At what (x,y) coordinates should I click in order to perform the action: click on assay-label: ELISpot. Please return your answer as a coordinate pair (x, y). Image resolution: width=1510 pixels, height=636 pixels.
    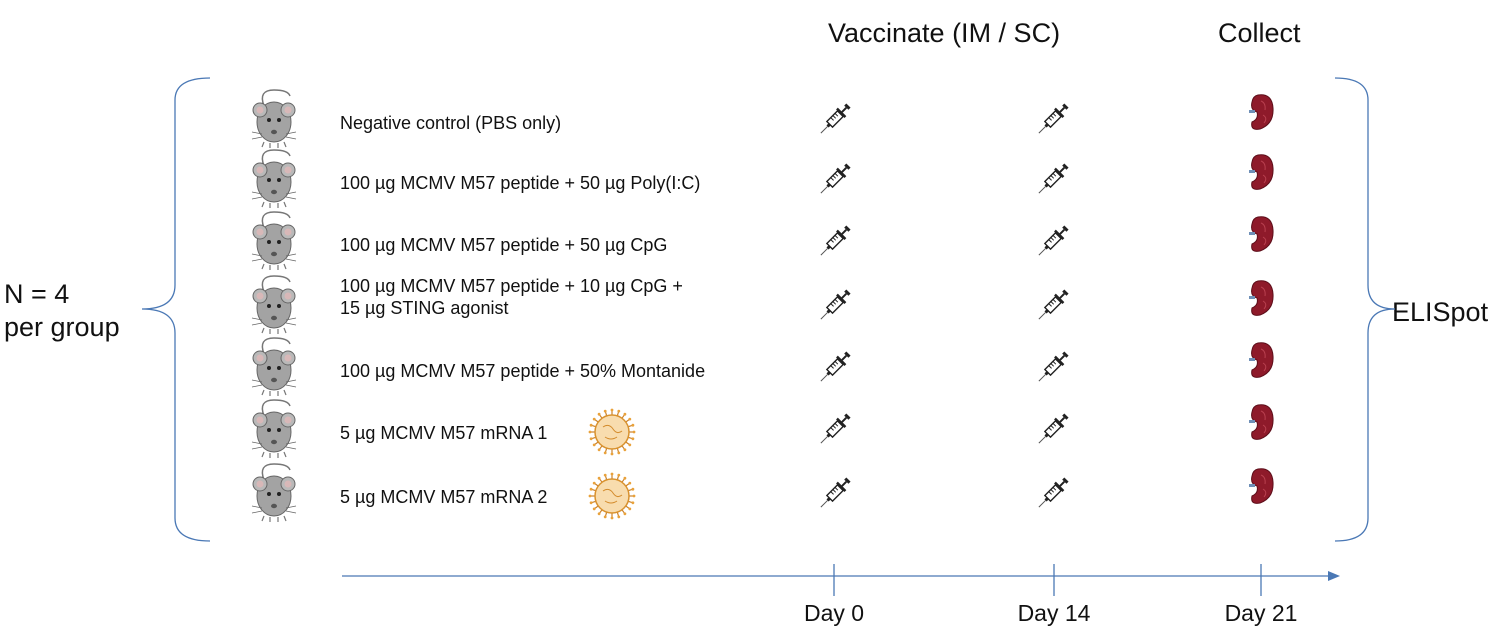
    Looking at the image, I should click on (1440, 312).